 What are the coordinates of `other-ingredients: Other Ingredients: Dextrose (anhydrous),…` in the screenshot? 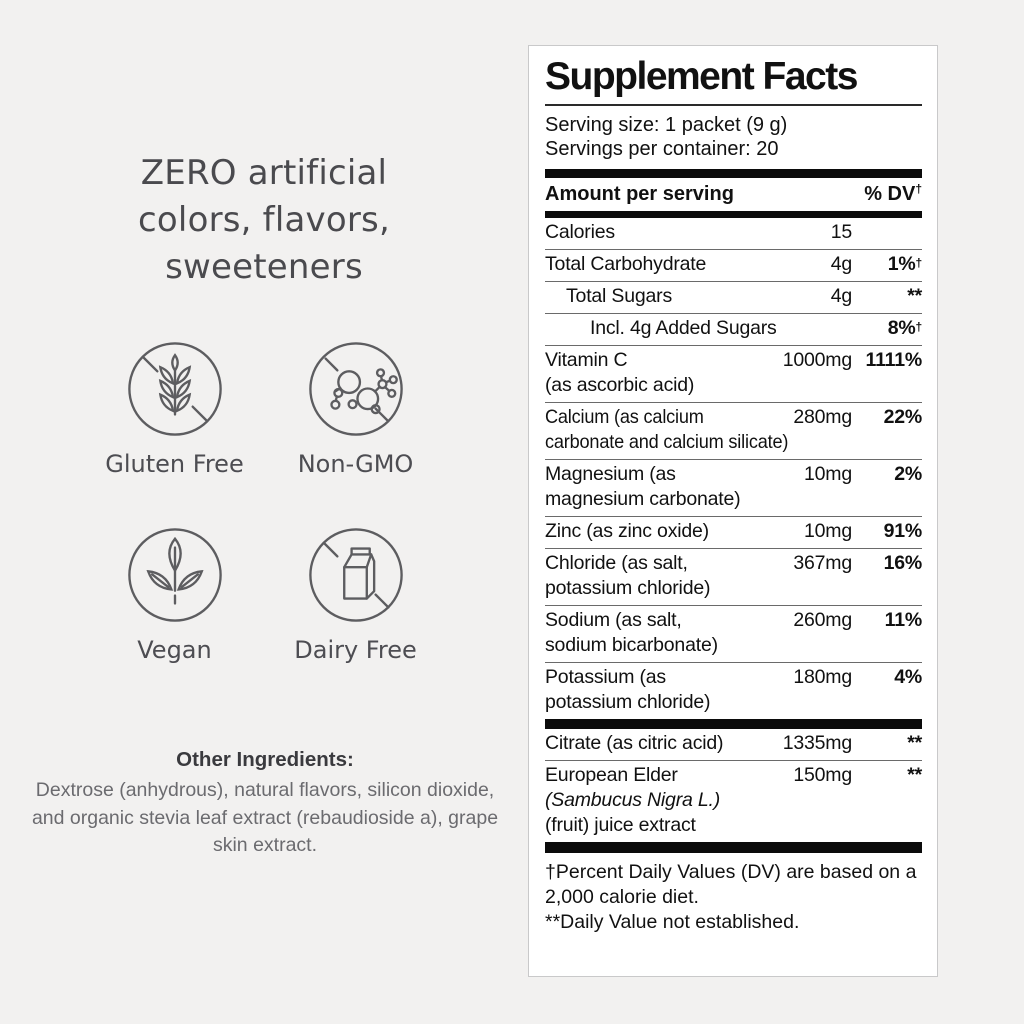 It's located at (265, 804).